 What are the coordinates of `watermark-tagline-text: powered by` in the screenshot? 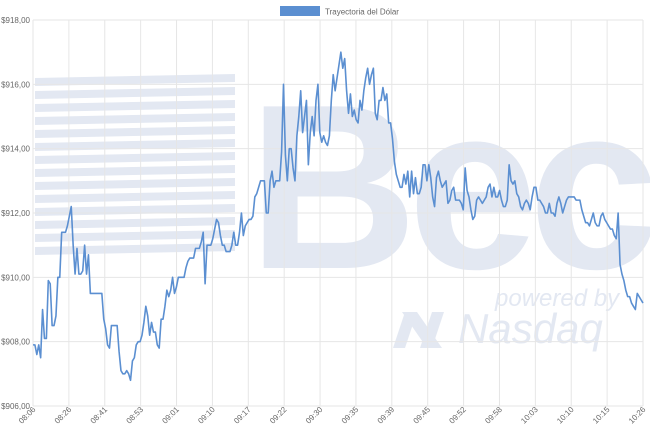 It's located at (557, 298).